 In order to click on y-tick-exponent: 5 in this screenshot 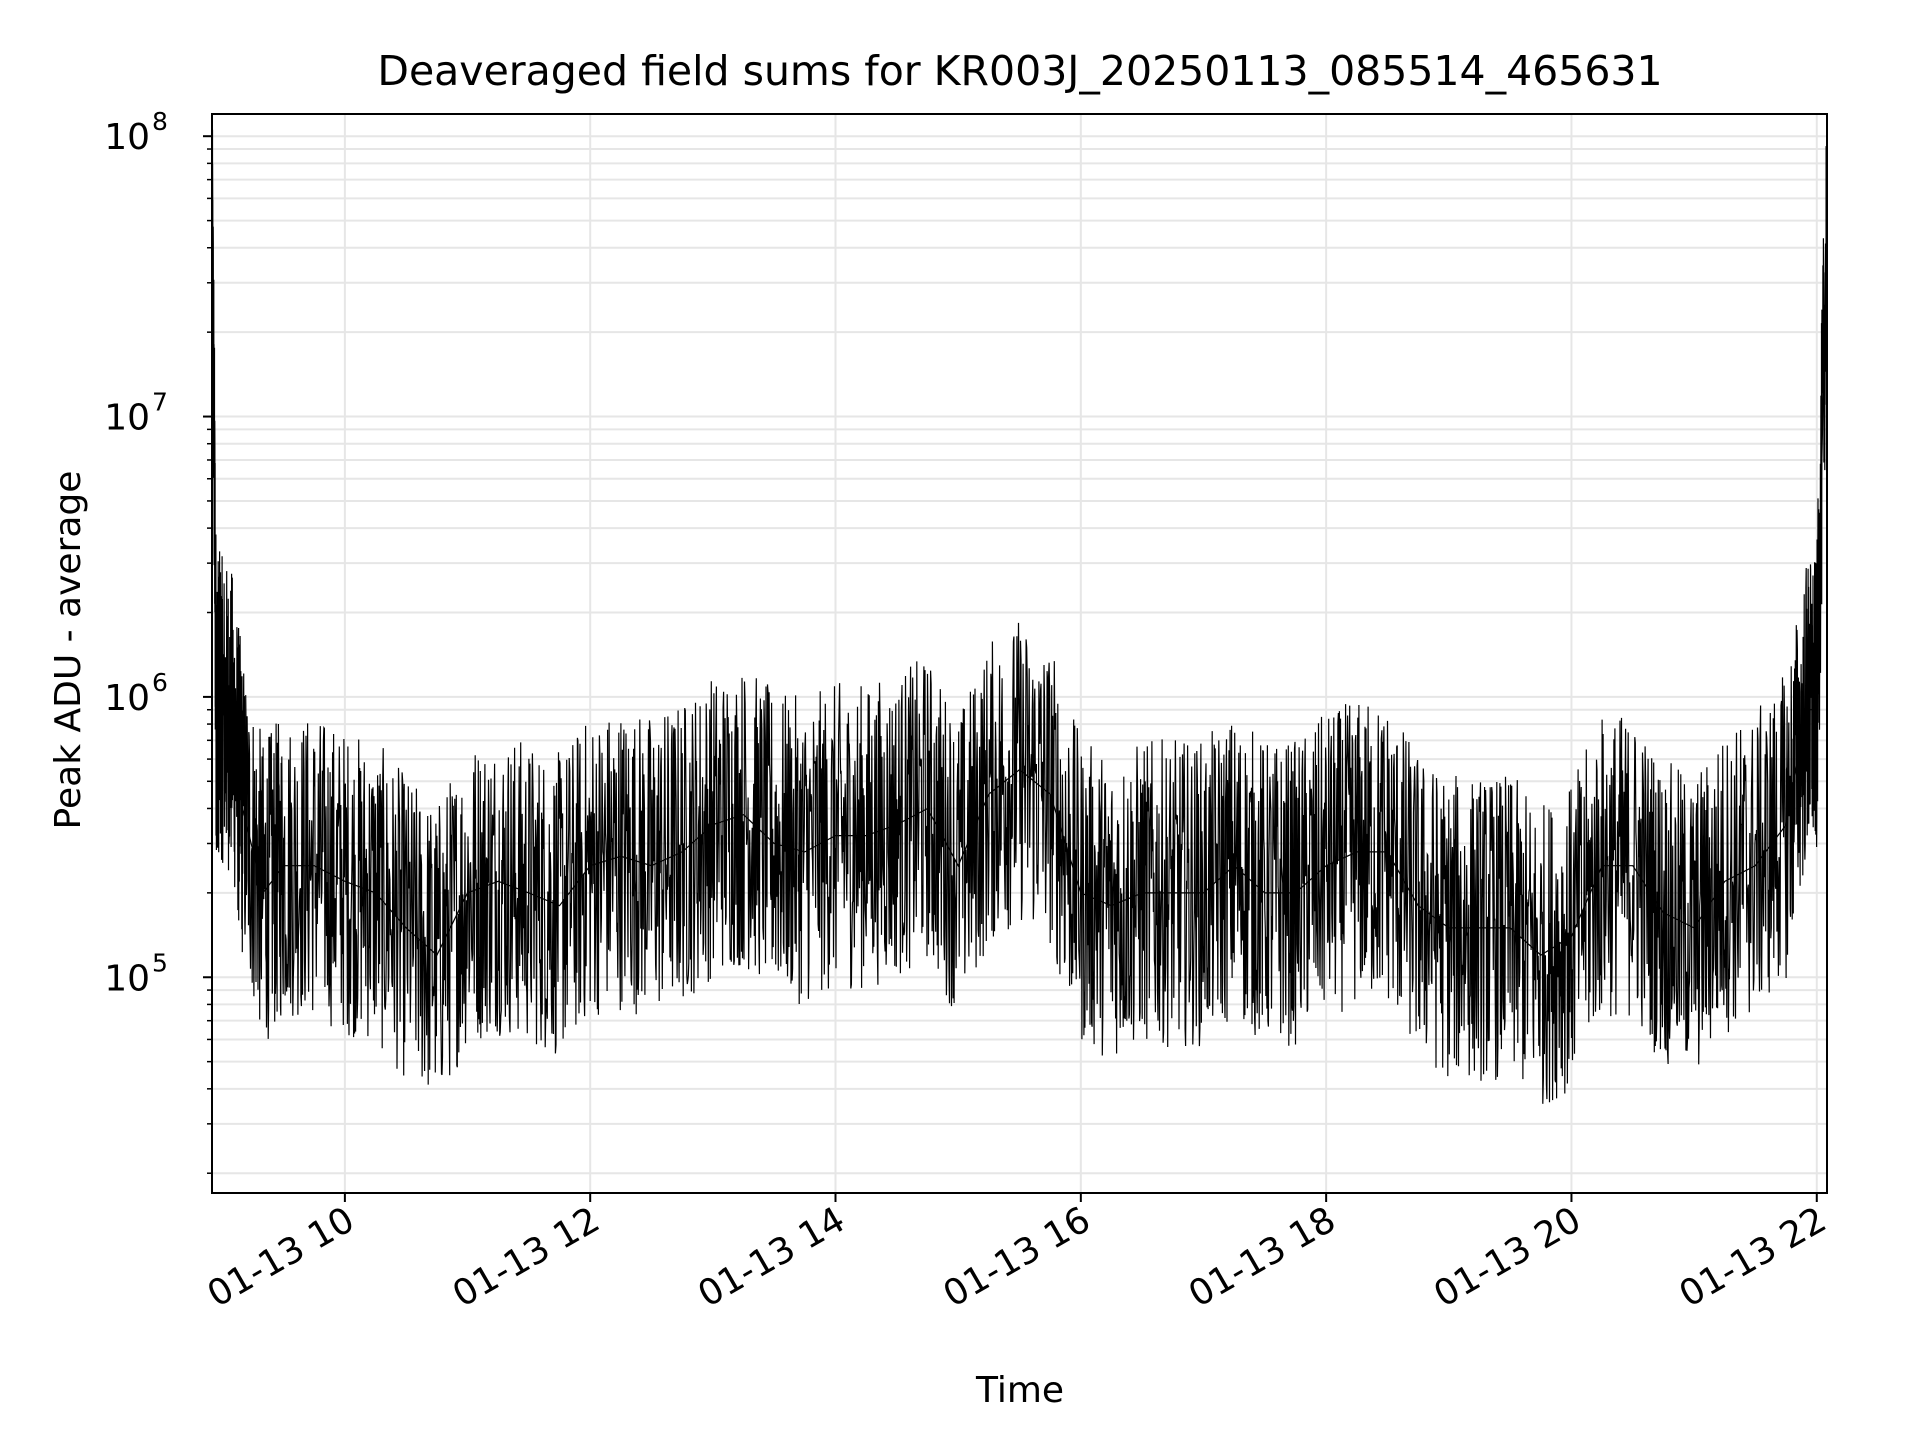, I will do `click(160, 962)`.